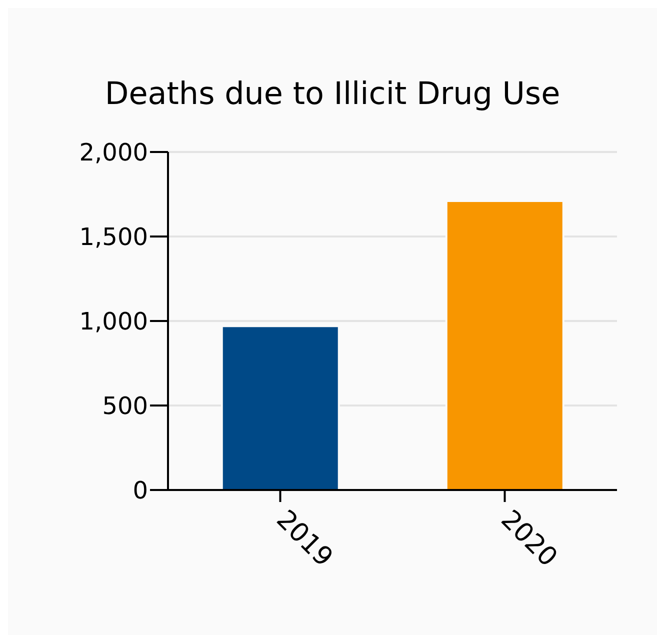  What do you see at coordinates (113, 152) in the screenshot?
I see `y-tick-label: 2,000` at bounding box center [113, 152].